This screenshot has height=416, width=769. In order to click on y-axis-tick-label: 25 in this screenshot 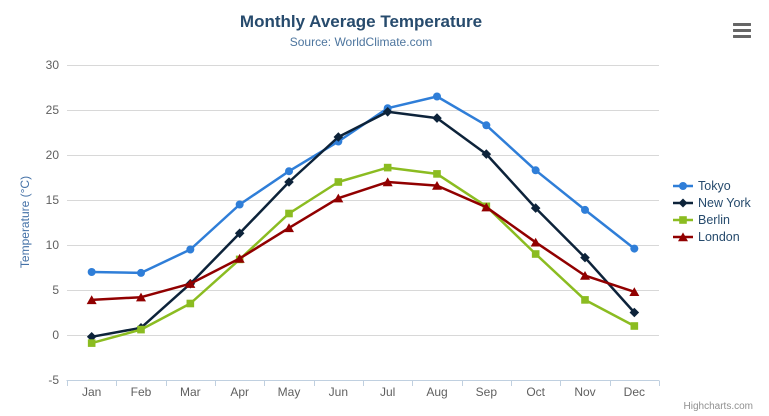, I will do `click(53, 110)`.